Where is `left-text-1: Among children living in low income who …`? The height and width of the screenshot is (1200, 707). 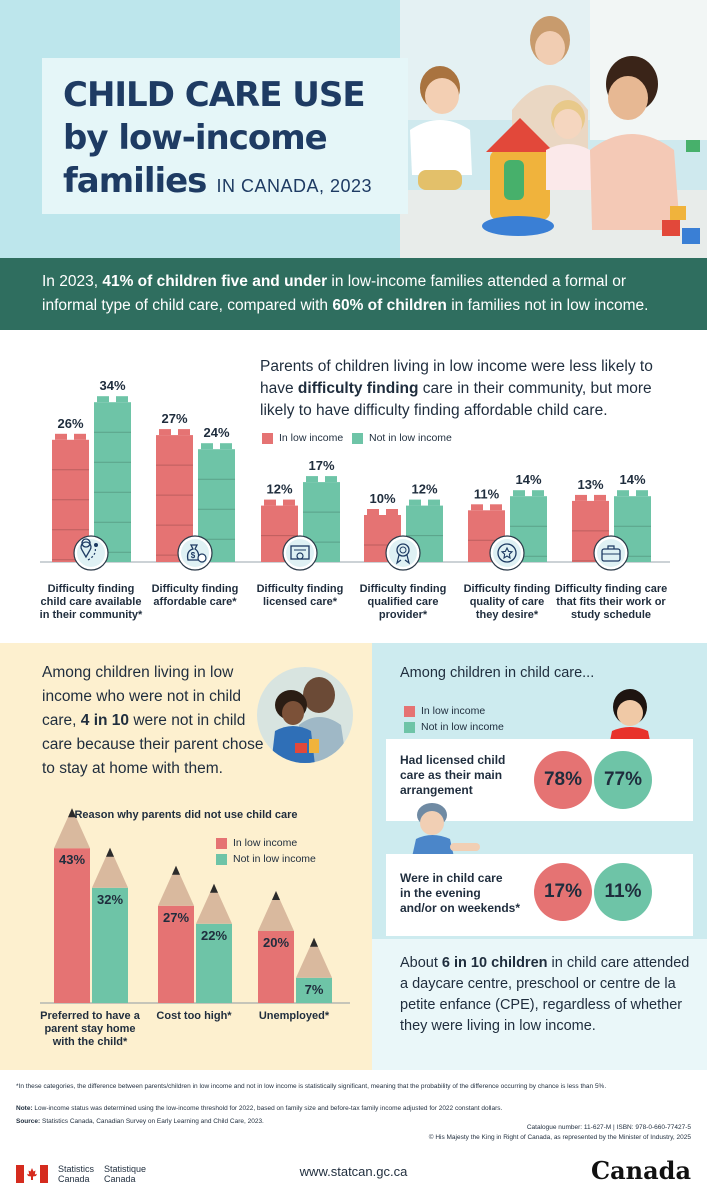 left-text-1: Among children living in low income who … is located at coordinates (142, 696).